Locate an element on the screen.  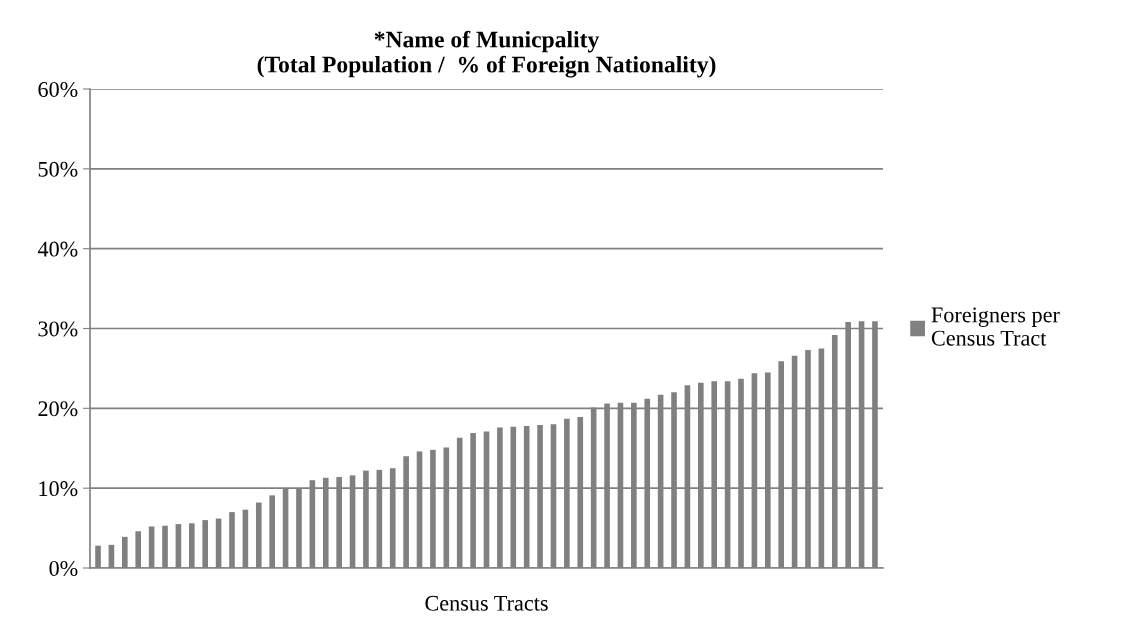
y-tick-label: 30% is located at coordinates (58, 329).